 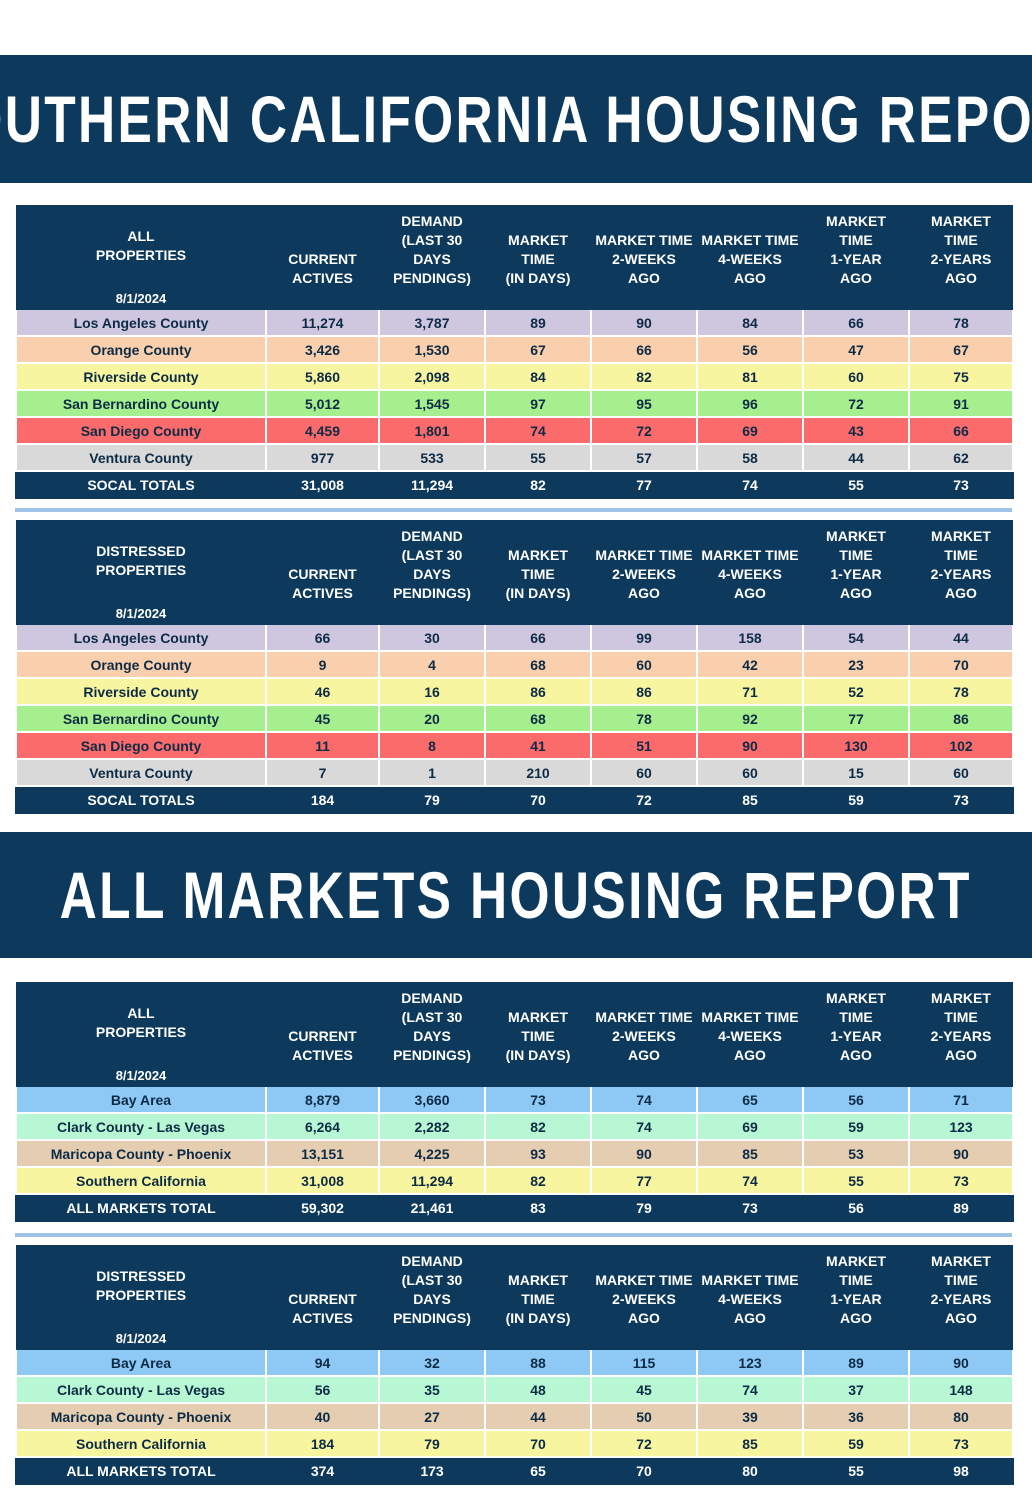 I want to click on cell: 71, so click(x=750, y=692).